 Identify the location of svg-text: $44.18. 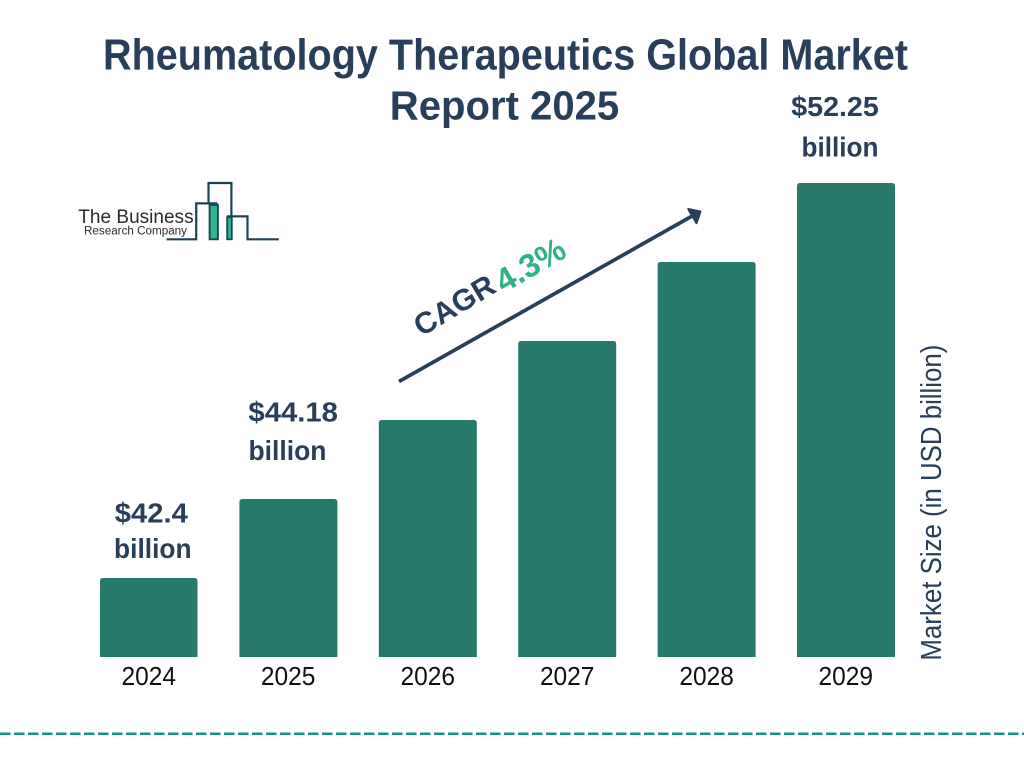
(293, 412).